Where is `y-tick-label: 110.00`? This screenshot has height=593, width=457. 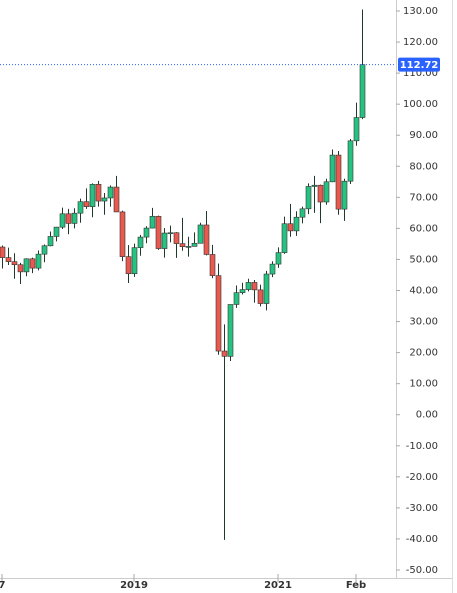
y-tick-label: 110.00 is located at coordinates (420, 73).